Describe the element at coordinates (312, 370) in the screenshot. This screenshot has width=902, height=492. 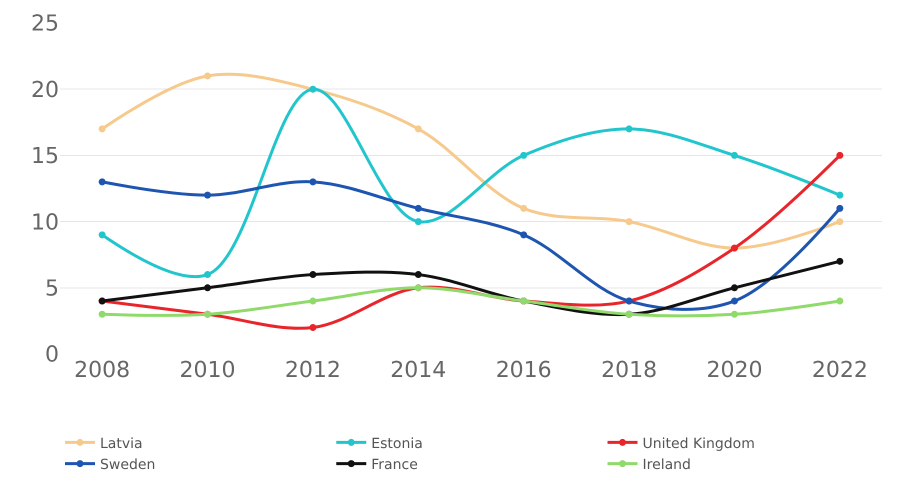
I see `x-tick-label: 2012` at that location.